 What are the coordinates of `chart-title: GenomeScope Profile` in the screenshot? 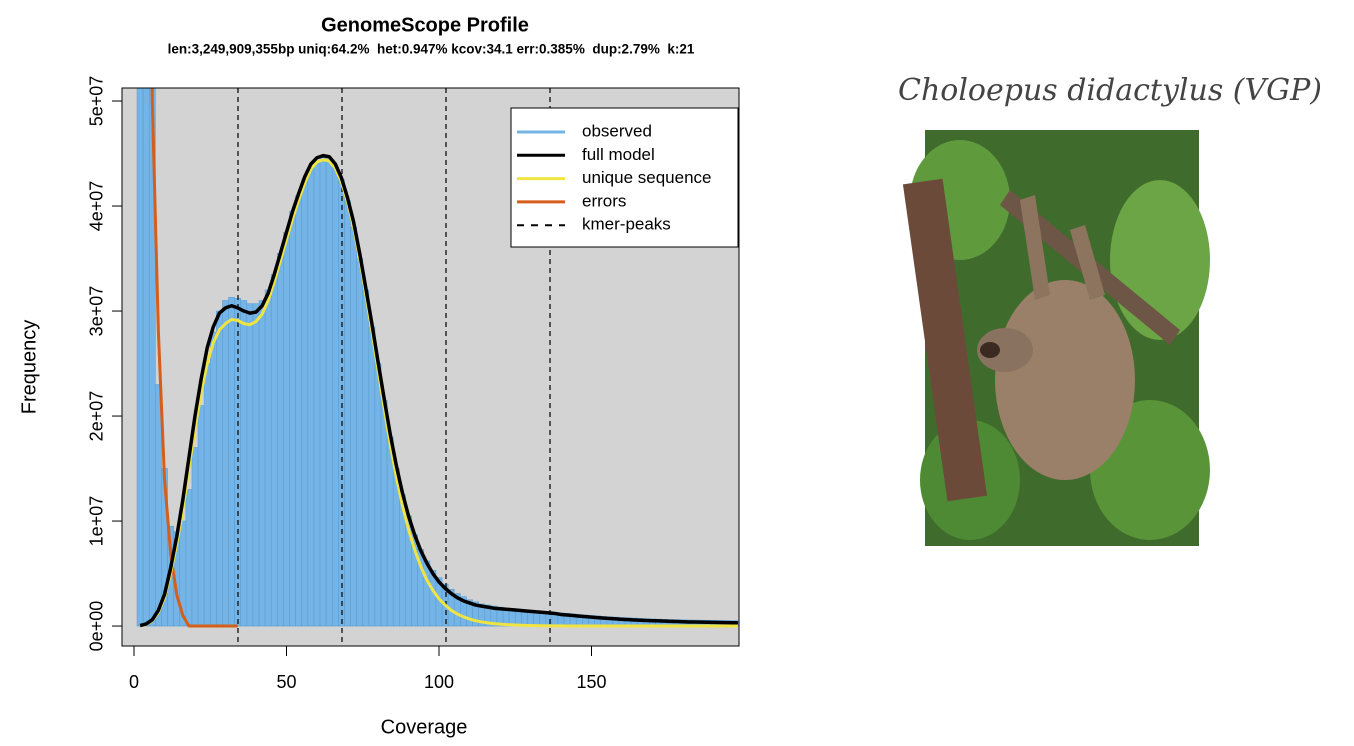 It's located at (425, 25).